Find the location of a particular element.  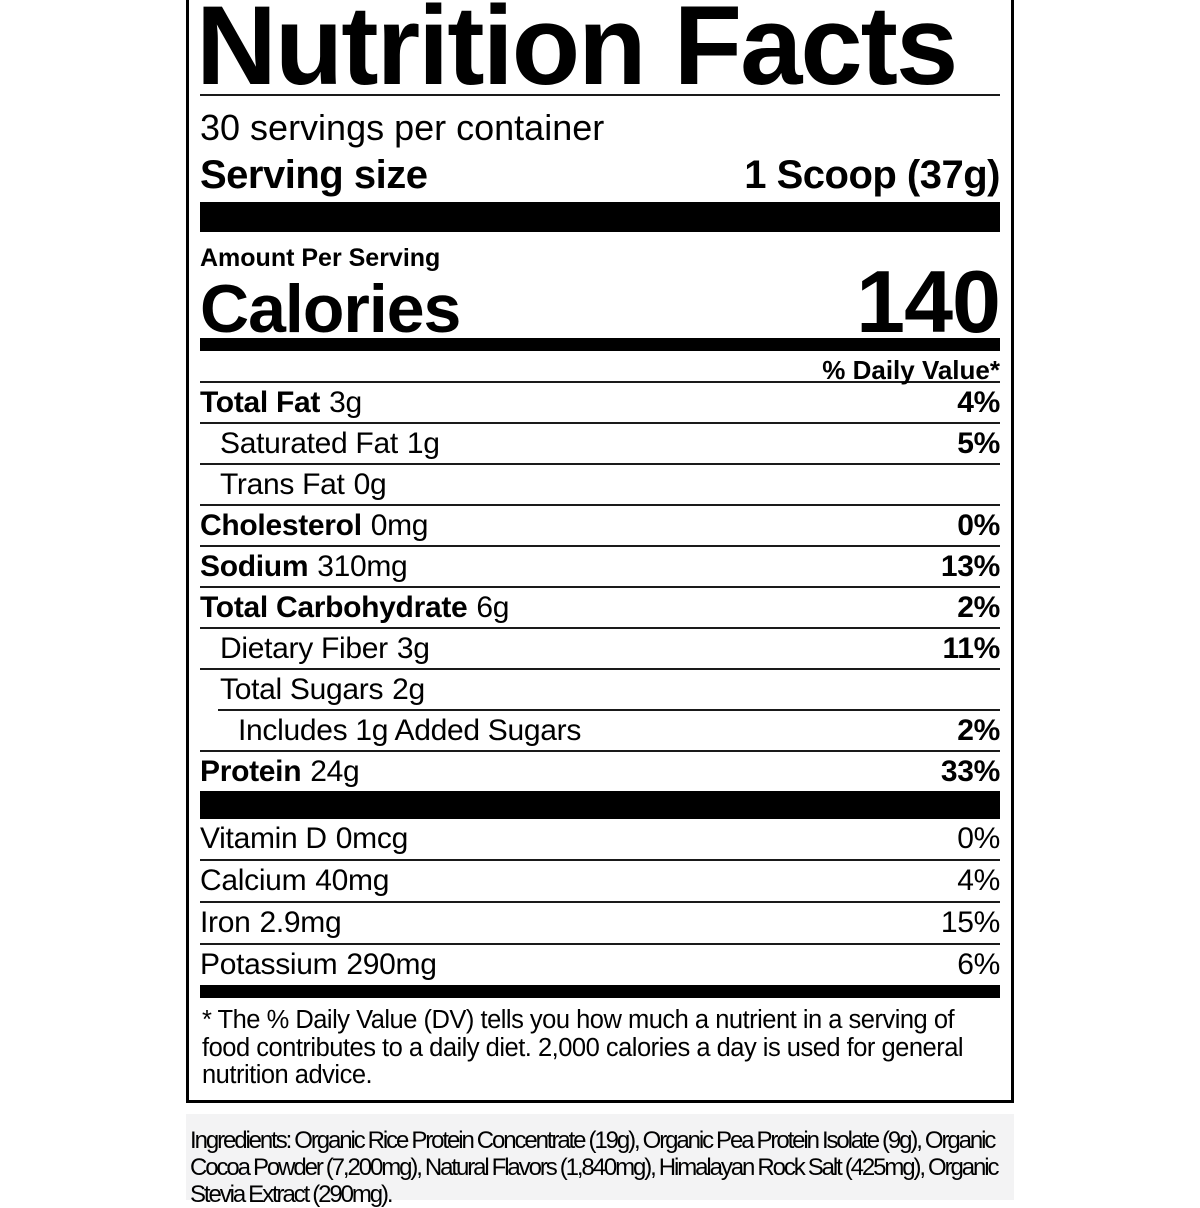

nutrient-name: Protein is located at coordinates (251, 771).